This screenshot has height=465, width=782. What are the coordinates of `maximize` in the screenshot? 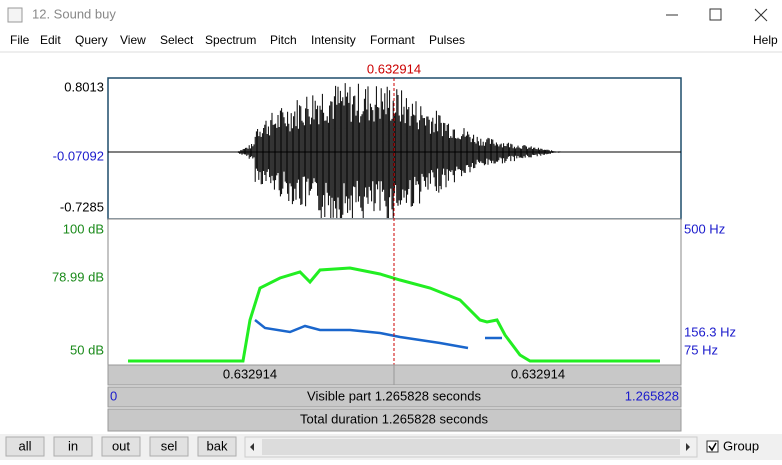 It's located at (715, 14).